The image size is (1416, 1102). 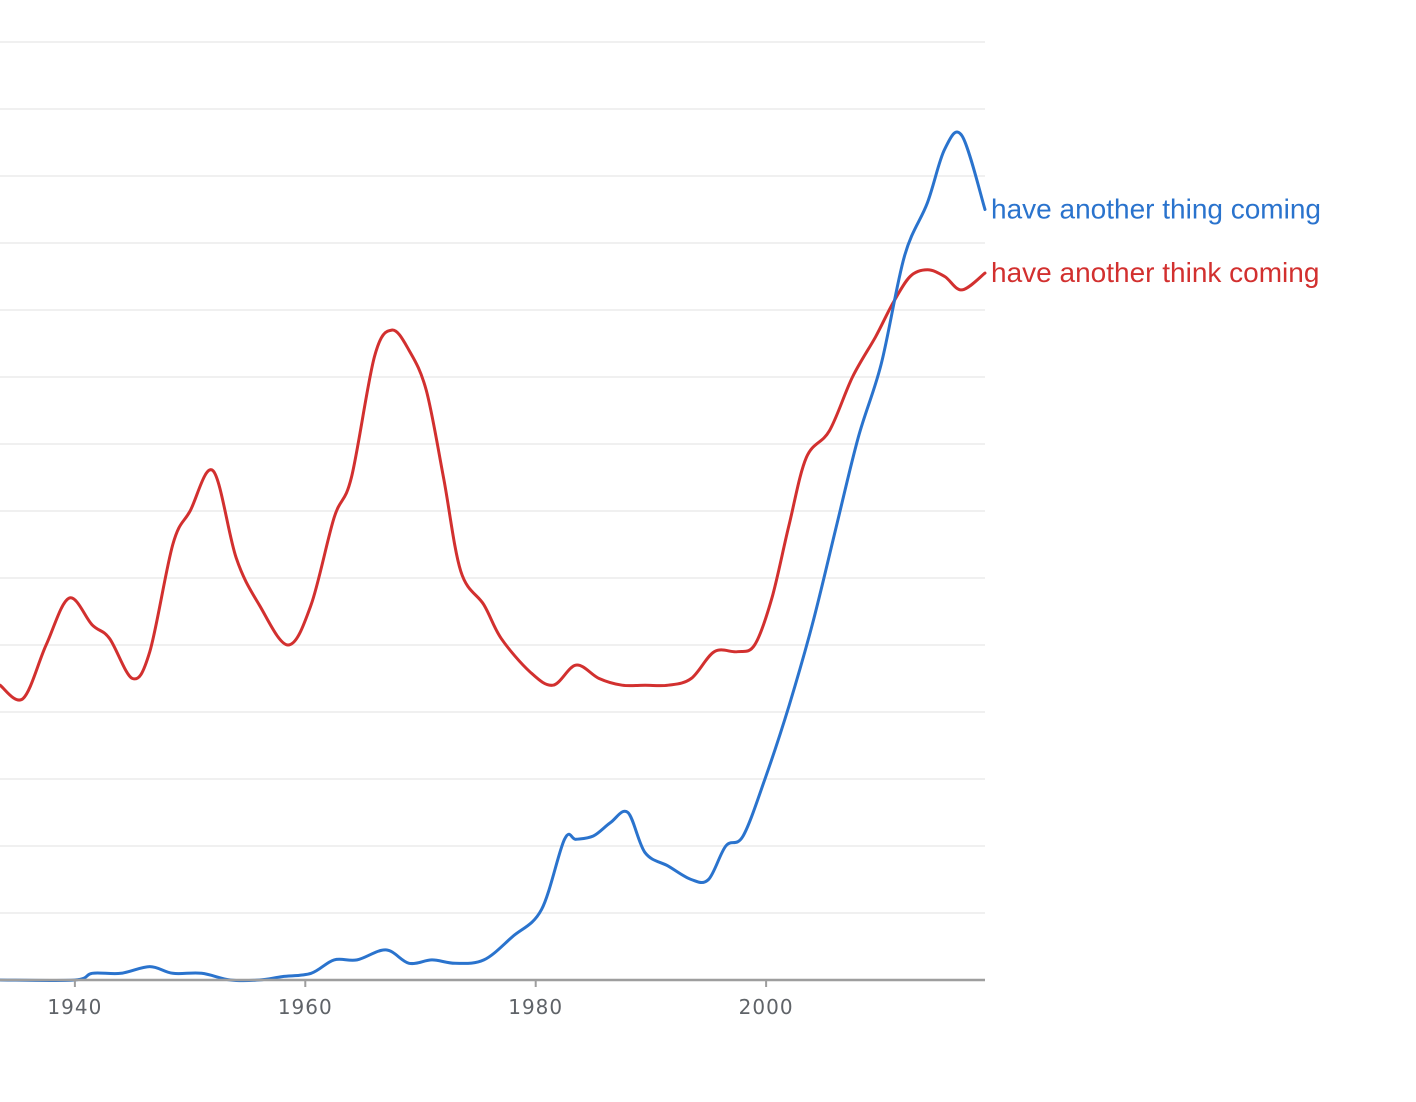 What do you see at coordinates (305, 1007) in the screenshot?
I see `x-tick-label: 1960` at bounding box center [305, 1007].